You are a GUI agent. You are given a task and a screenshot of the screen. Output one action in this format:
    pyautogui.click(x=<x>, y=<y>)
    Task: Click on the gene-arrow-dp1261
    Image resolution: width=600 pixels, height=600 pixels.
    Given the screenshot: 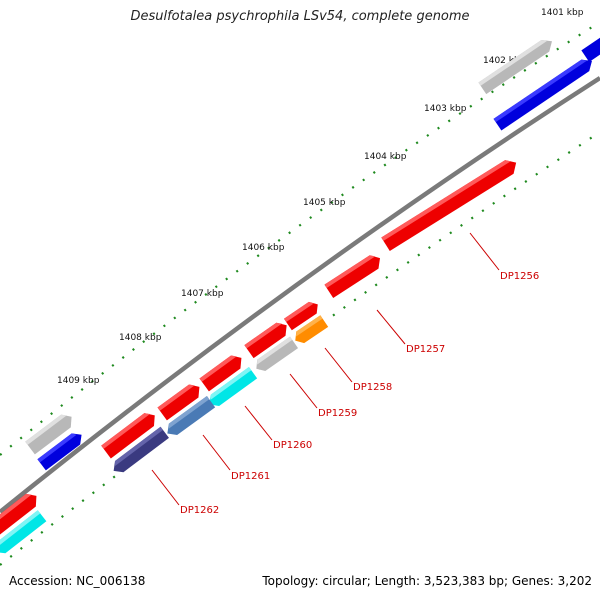 What is the action you would take?
    pyautogui.click(x=189, y=417)
    